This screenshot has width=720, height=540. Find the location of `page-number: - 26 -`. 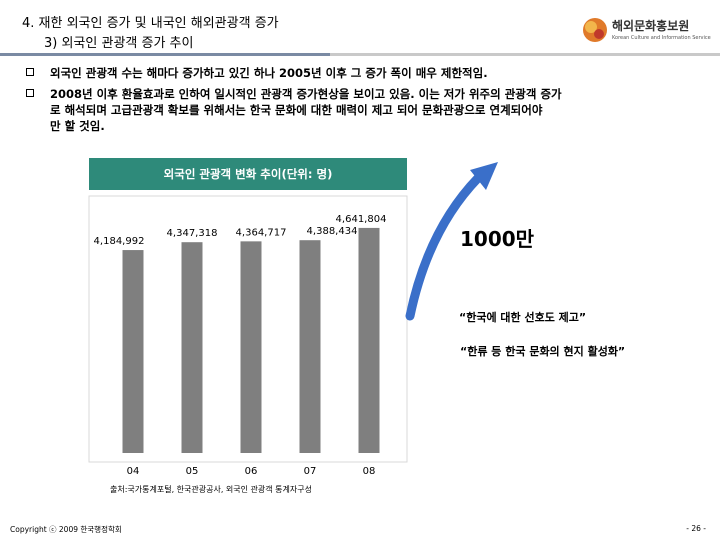

page-number: - 26 - is located at coordinates (696, 528).